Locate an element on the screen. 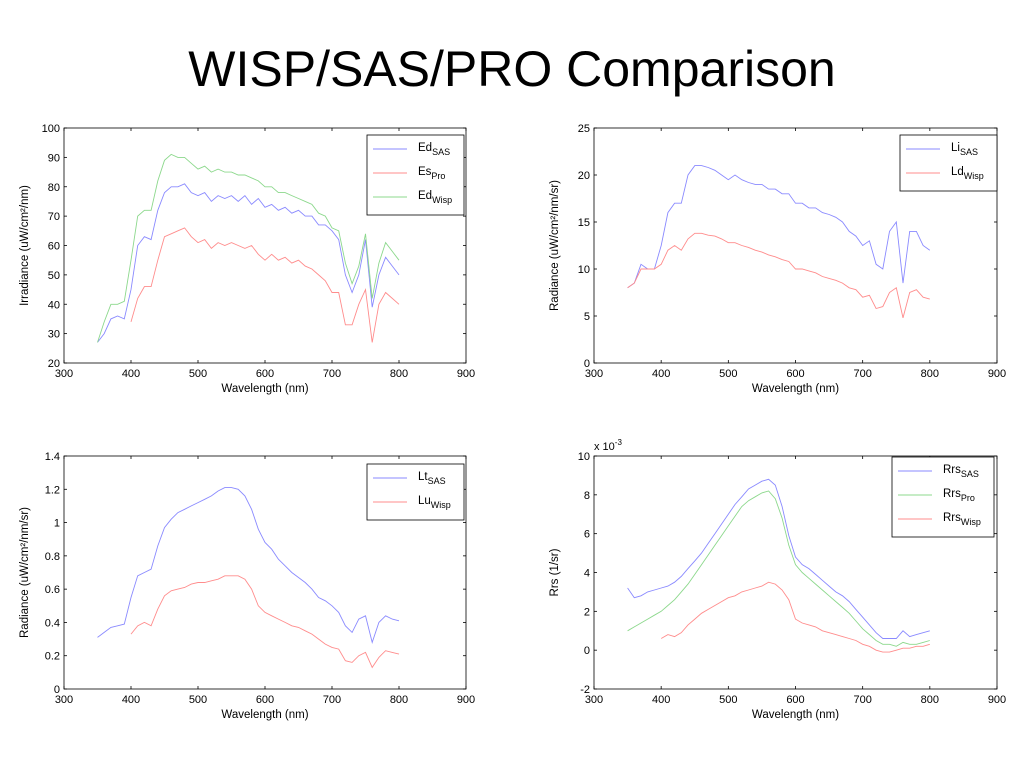 This screenshot has height=768, width=1024. series-line-rrs-sas is located at coordinates (778, 558).